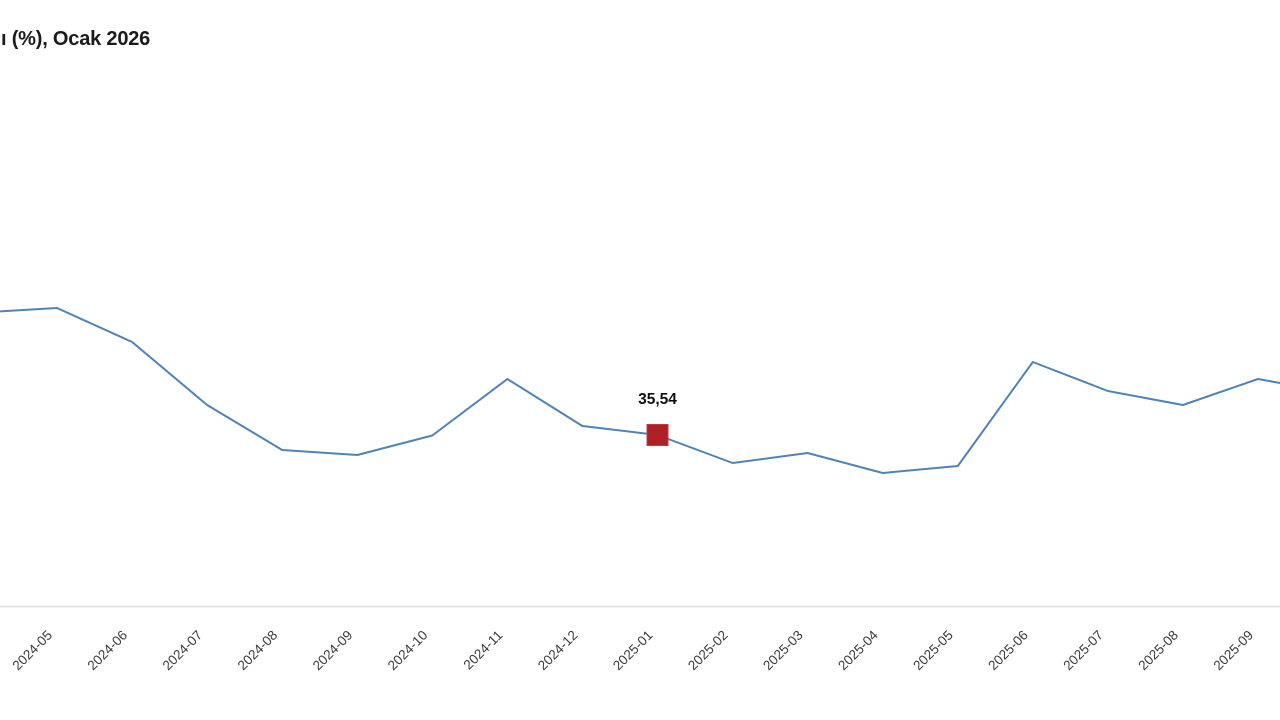  What do you see at coordinates (633, 651) in the screenshot?
I see `x-axis-tick-label: 2025-01` at bounding box center [633, 651].